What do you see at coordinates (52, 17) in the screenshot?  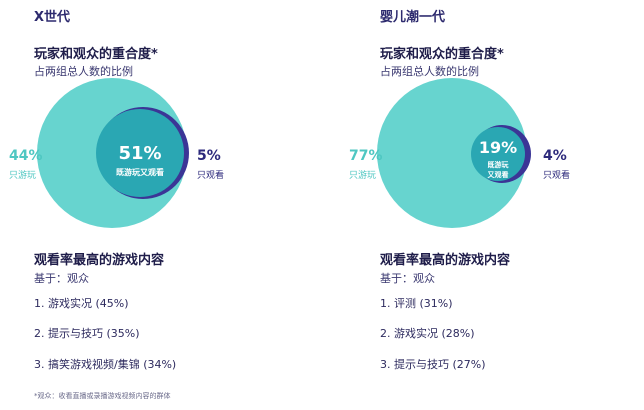 I see `generation-title: X世代` at bounding box center [52, 17].